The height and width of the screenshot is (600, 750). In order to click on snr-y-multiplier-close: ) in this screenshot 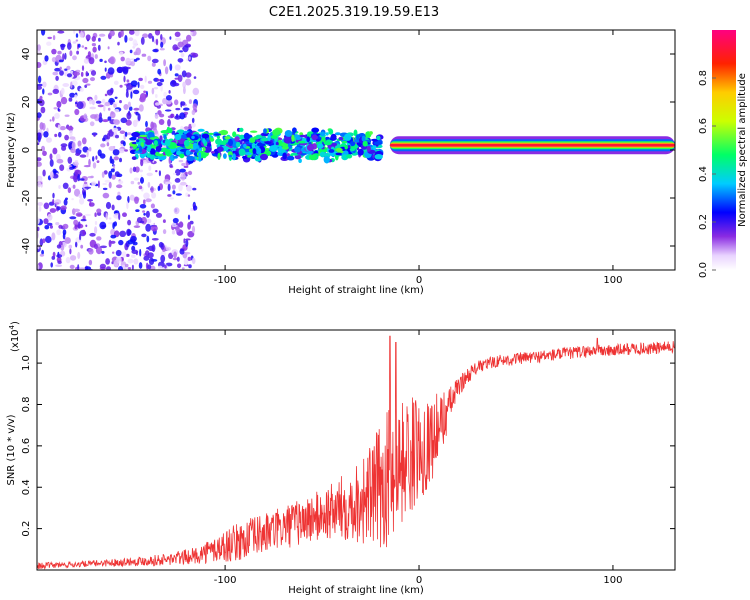, I will do `click(15, 323)`.